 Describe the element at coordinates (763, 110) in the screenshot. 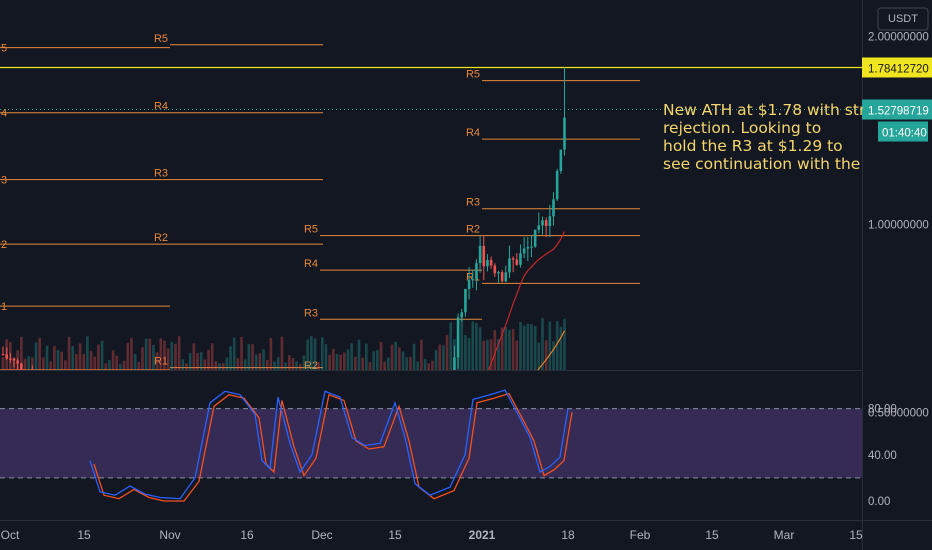

I see `annotation-line-1: New ATH at $1.78 with strong` at that location.